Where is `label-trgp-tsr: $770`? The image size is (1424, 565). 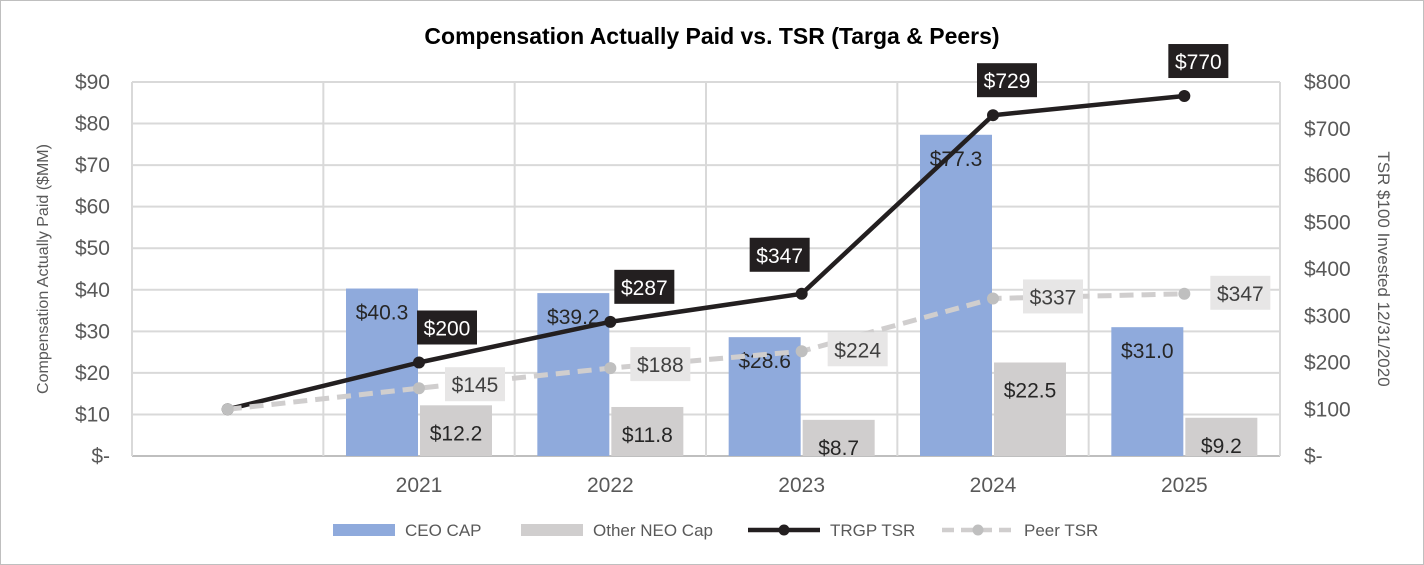 label-trgp-tsr: $770 is located at coordinates (1198, 62).